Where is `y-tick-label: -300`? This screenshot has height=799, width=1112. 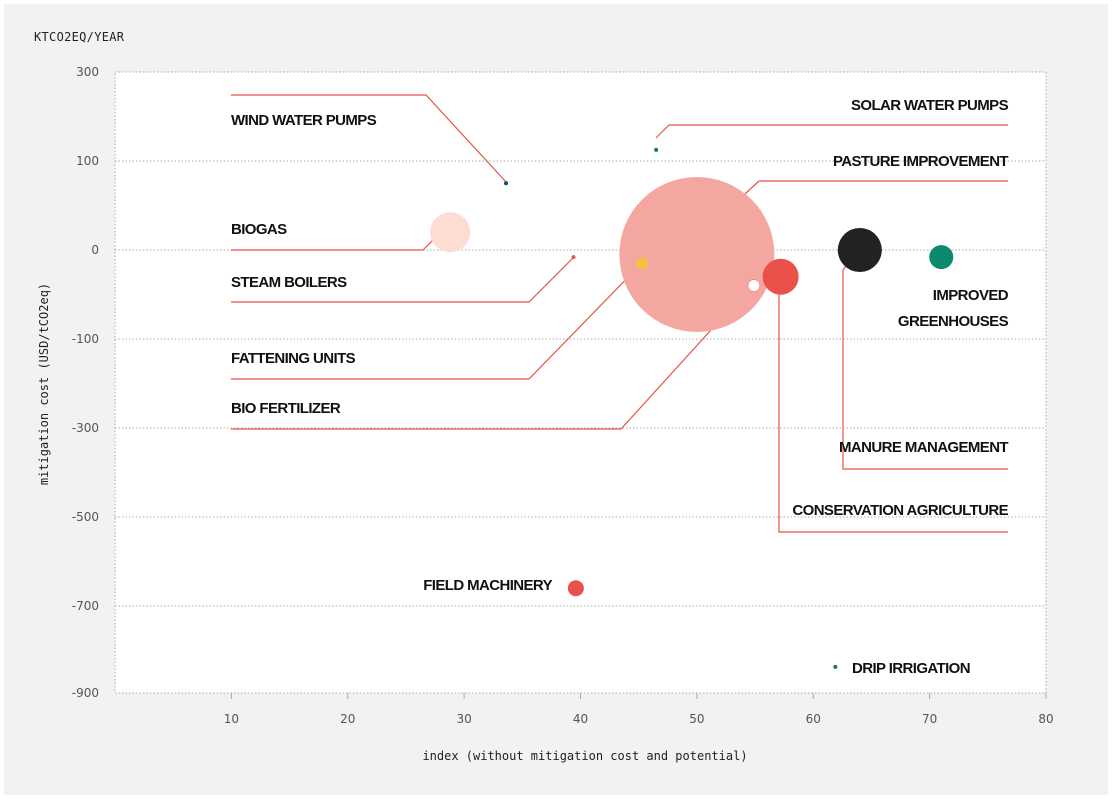
y-tick-label: -300 is located at coordinates (85, 428).